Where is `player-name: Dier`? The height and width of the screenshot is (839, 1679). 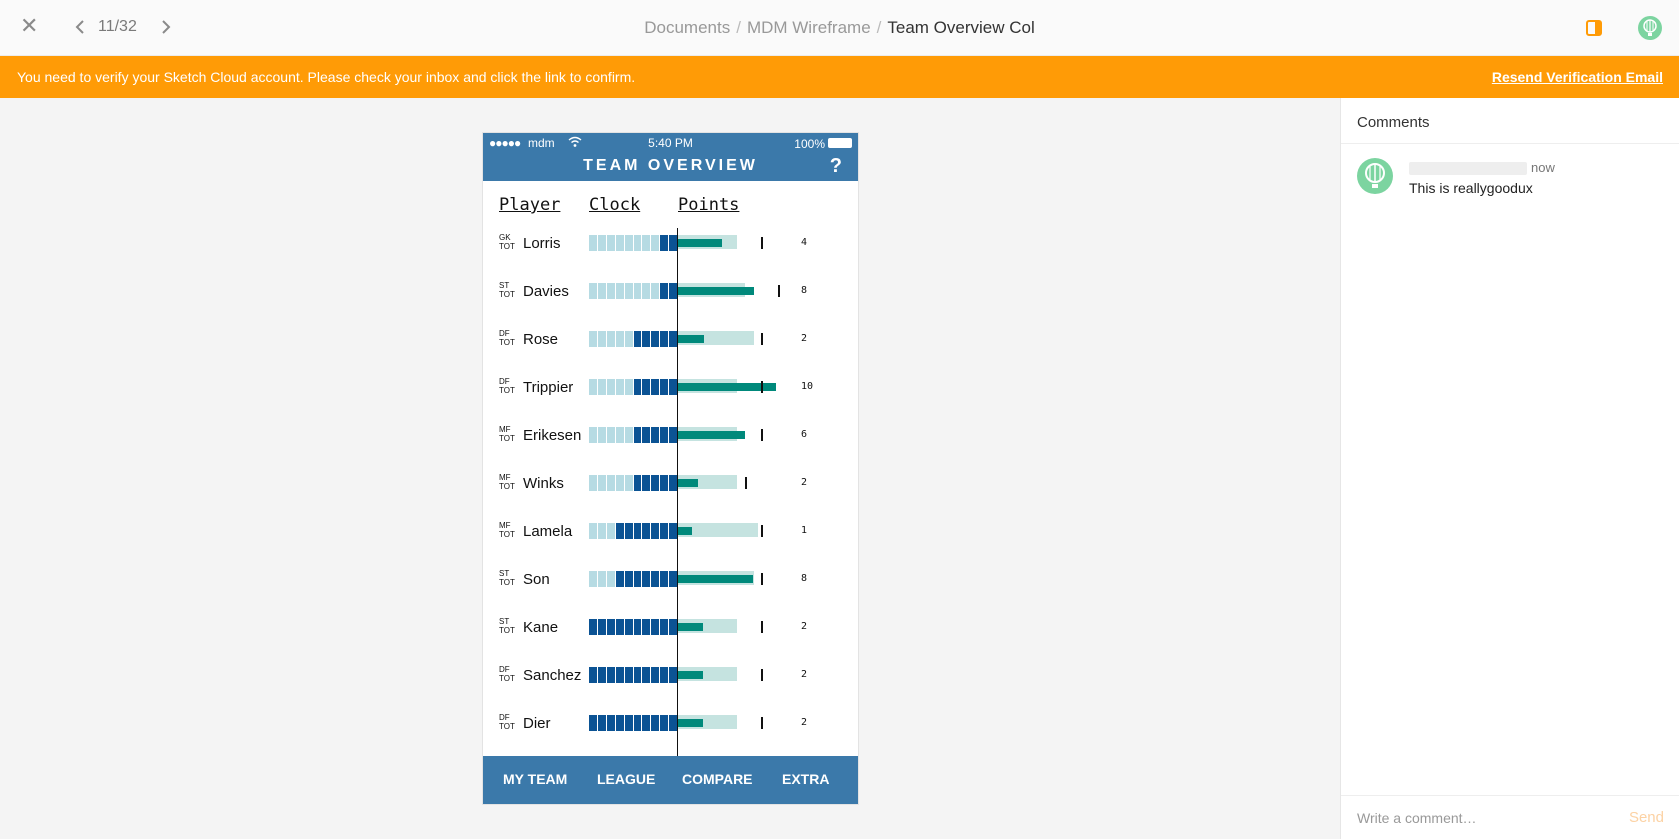 player-name: Dier is located at coordinates (537, 723).